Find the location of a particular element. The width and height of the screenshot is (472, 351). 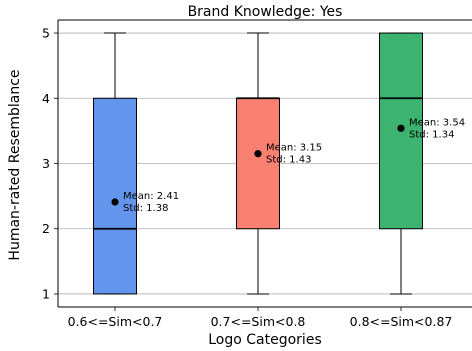

chart-title: Brand Knowledge: Yes is located at coordinates (265, 12).